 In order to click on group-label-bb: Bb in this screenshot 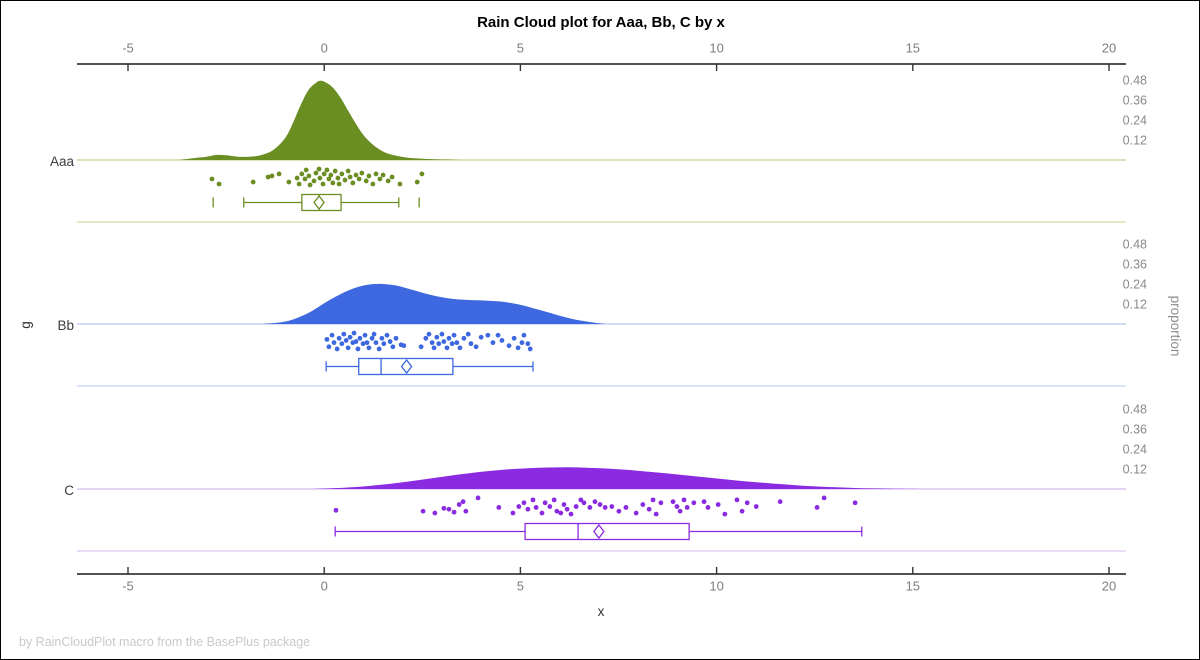, I will do `click(65, 325)`.